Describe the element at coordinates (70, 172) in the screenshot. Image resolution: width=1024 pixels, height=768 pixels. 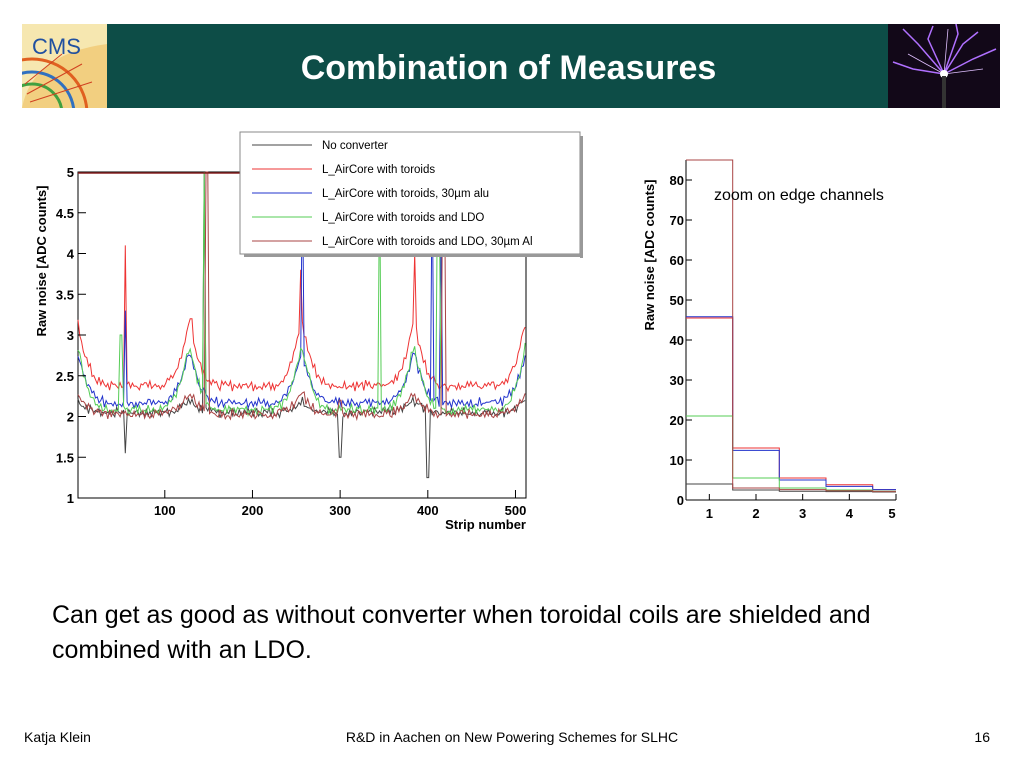
I see `main-ytick-label: 5` at that location.